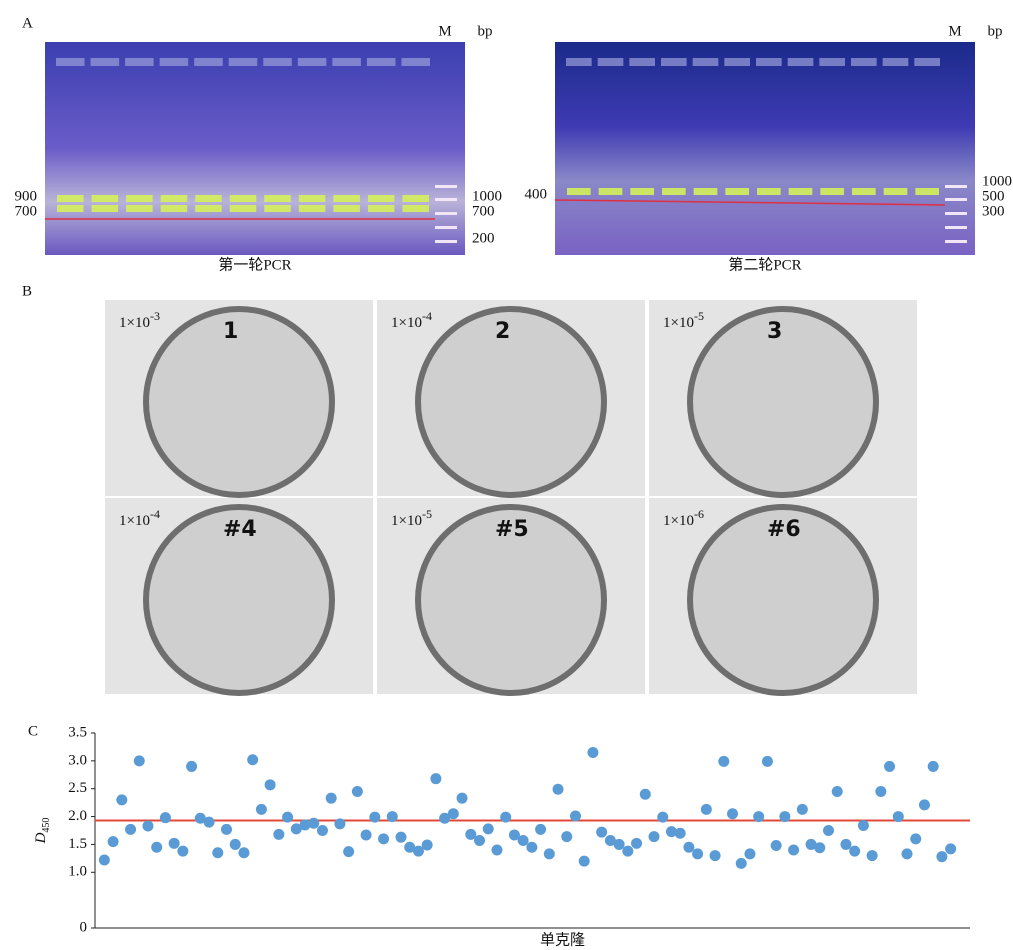  I want to click on panel-label: C, so click(33, 731).